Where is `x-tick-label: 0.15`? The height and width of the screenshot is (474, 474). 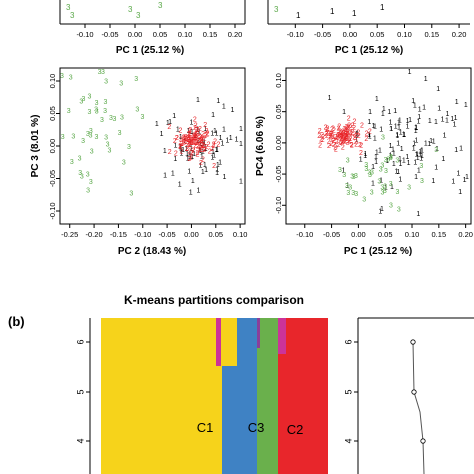
x-tick-label: 0.15 is located at coordinates (431, 34).